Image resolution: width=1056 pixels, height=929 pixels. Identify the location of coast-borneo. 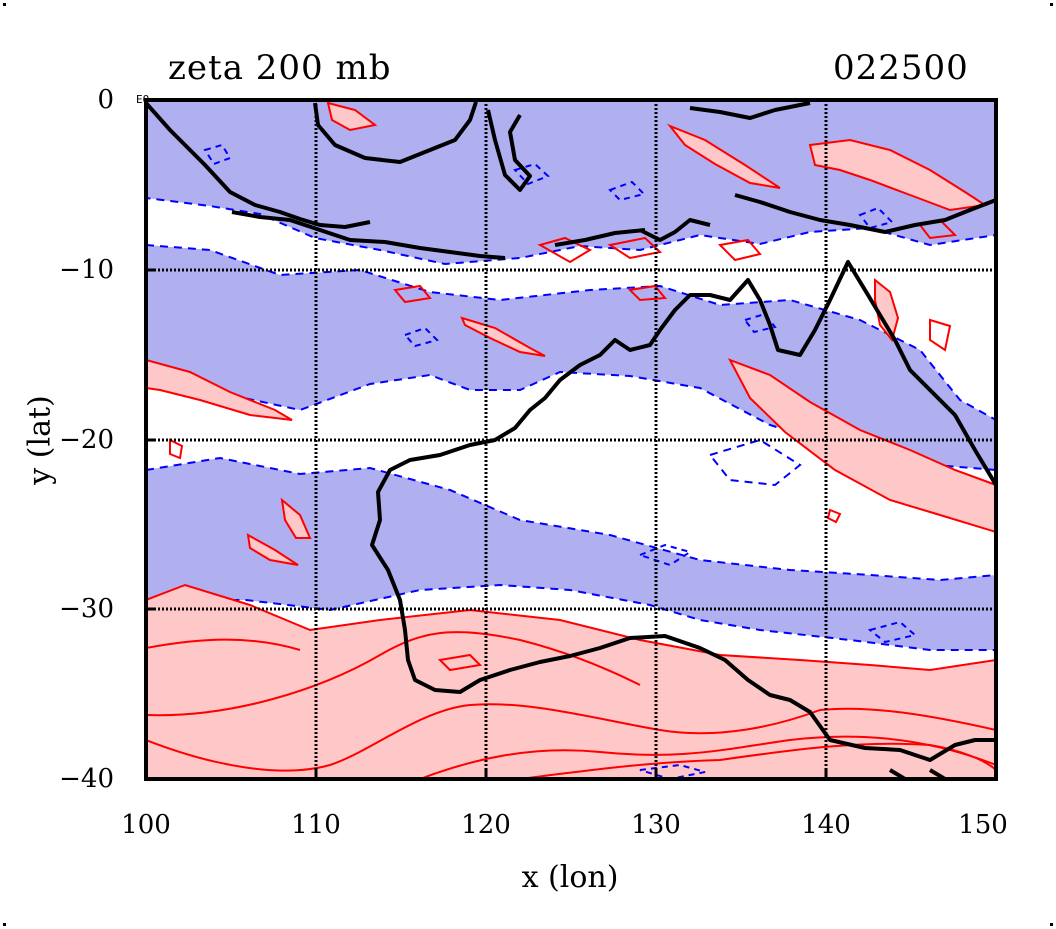
(395, 132).